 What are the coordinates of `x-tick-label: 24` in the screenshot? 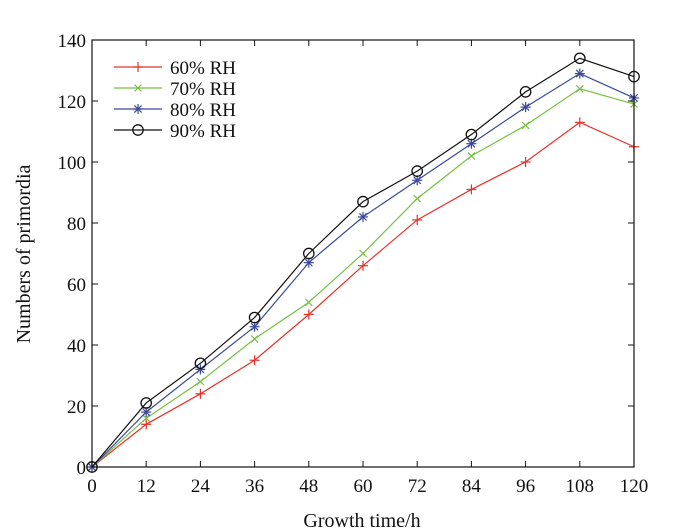 It's located at (201, 486).